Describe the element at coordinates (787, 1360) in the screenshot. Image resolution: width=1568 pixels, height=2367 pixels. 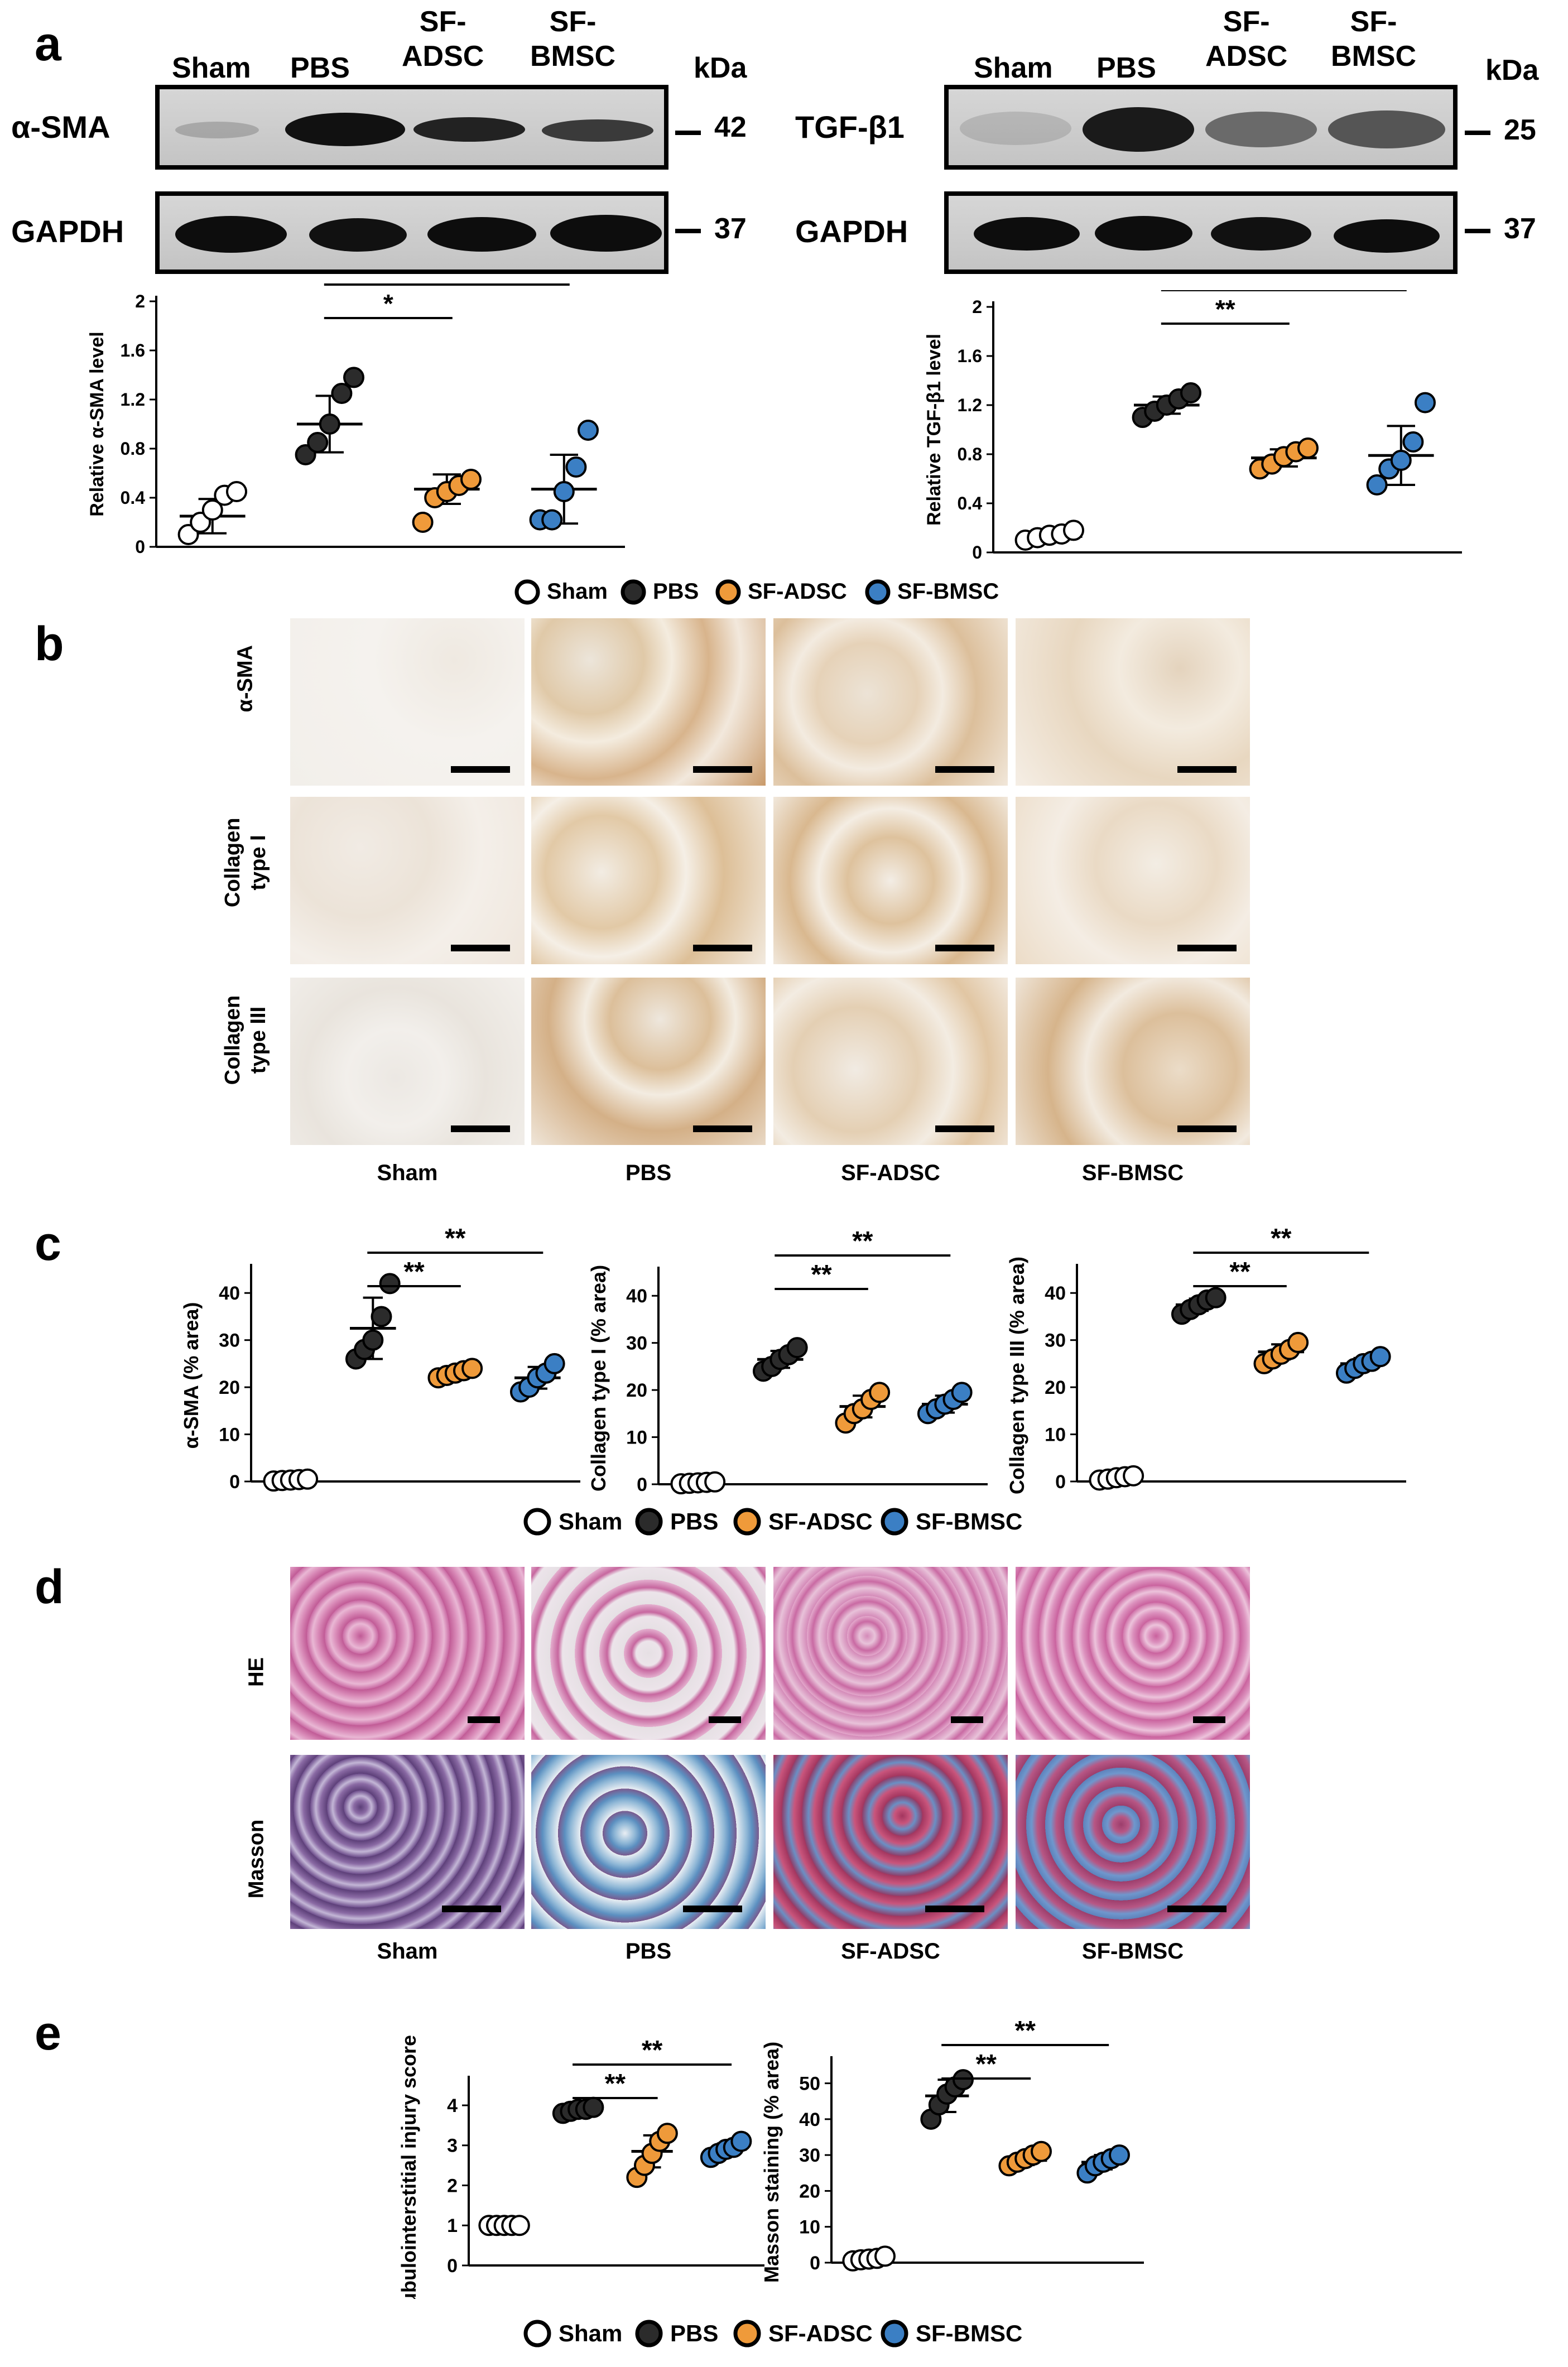
I see `chart-collagen1-area: 0 10 20 30 40 Collagen type I (% area) ** **` at that location.